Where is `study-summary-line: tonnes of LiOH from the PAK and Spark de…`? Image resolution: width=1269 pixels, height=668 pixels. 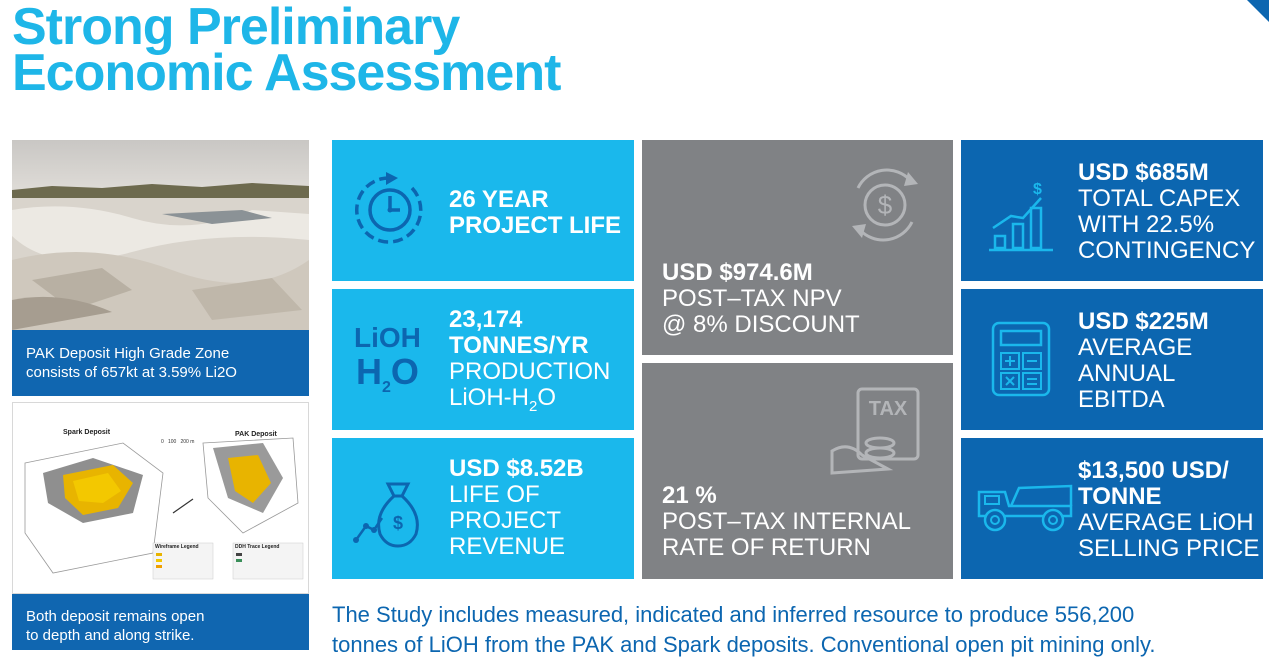
study-summary-line: tonnes of LiOH from the PAK and Spark de… is located at coordinates (744, 644).